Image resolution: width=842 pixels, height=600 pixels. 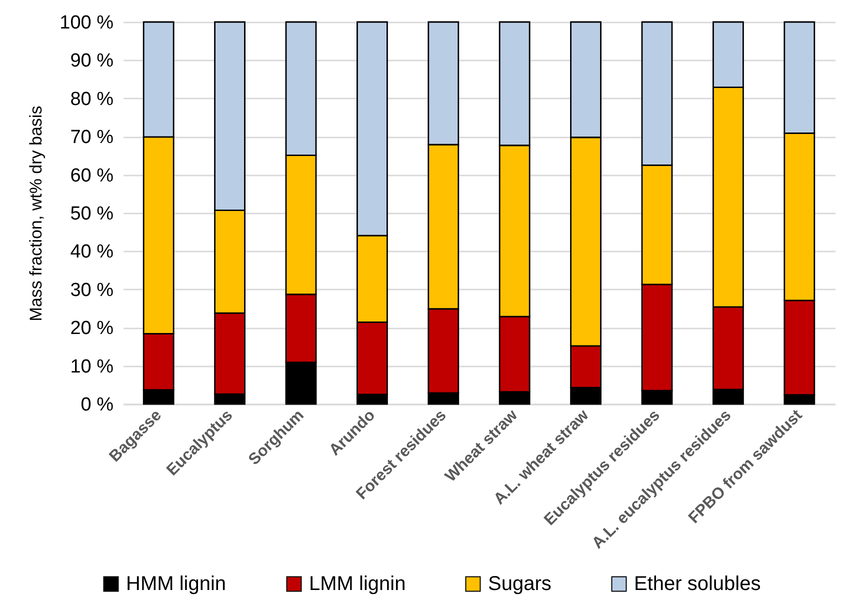 I want to click on legend-label: LMM lignin, so click(x=357, y=584).